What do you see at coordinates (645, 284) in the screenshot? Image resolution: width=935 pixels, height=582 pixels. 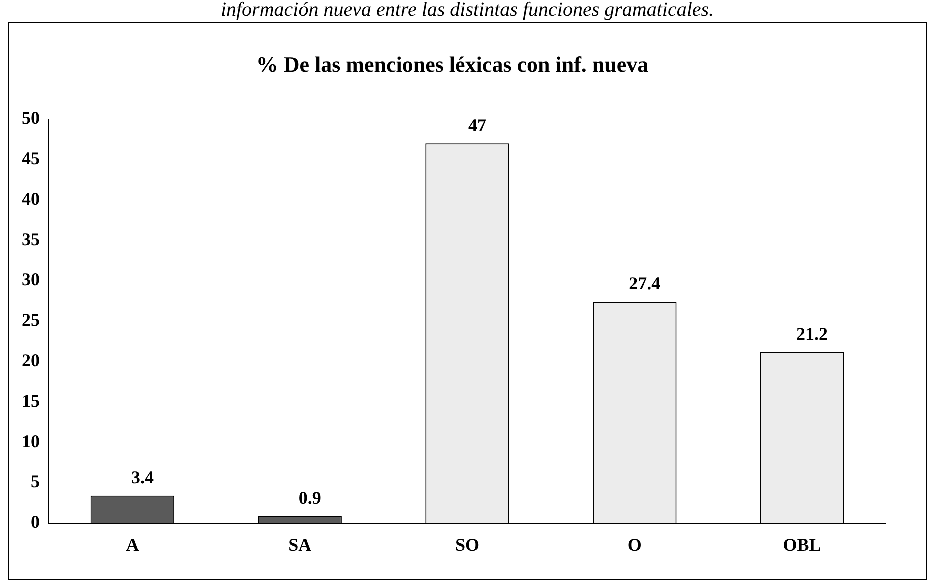 I see `data-label: 27.4` at bounding box center [645, 284].